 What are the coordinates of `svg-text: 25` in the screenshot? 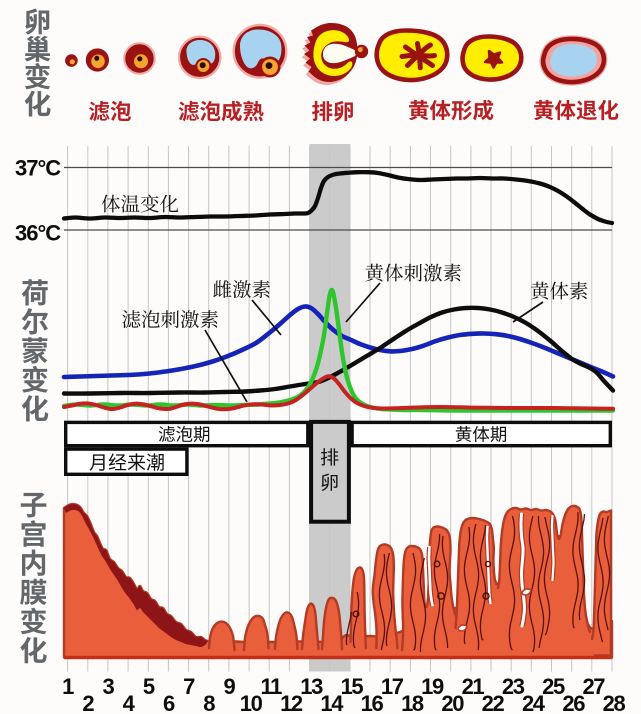 It's located at (553, 686).